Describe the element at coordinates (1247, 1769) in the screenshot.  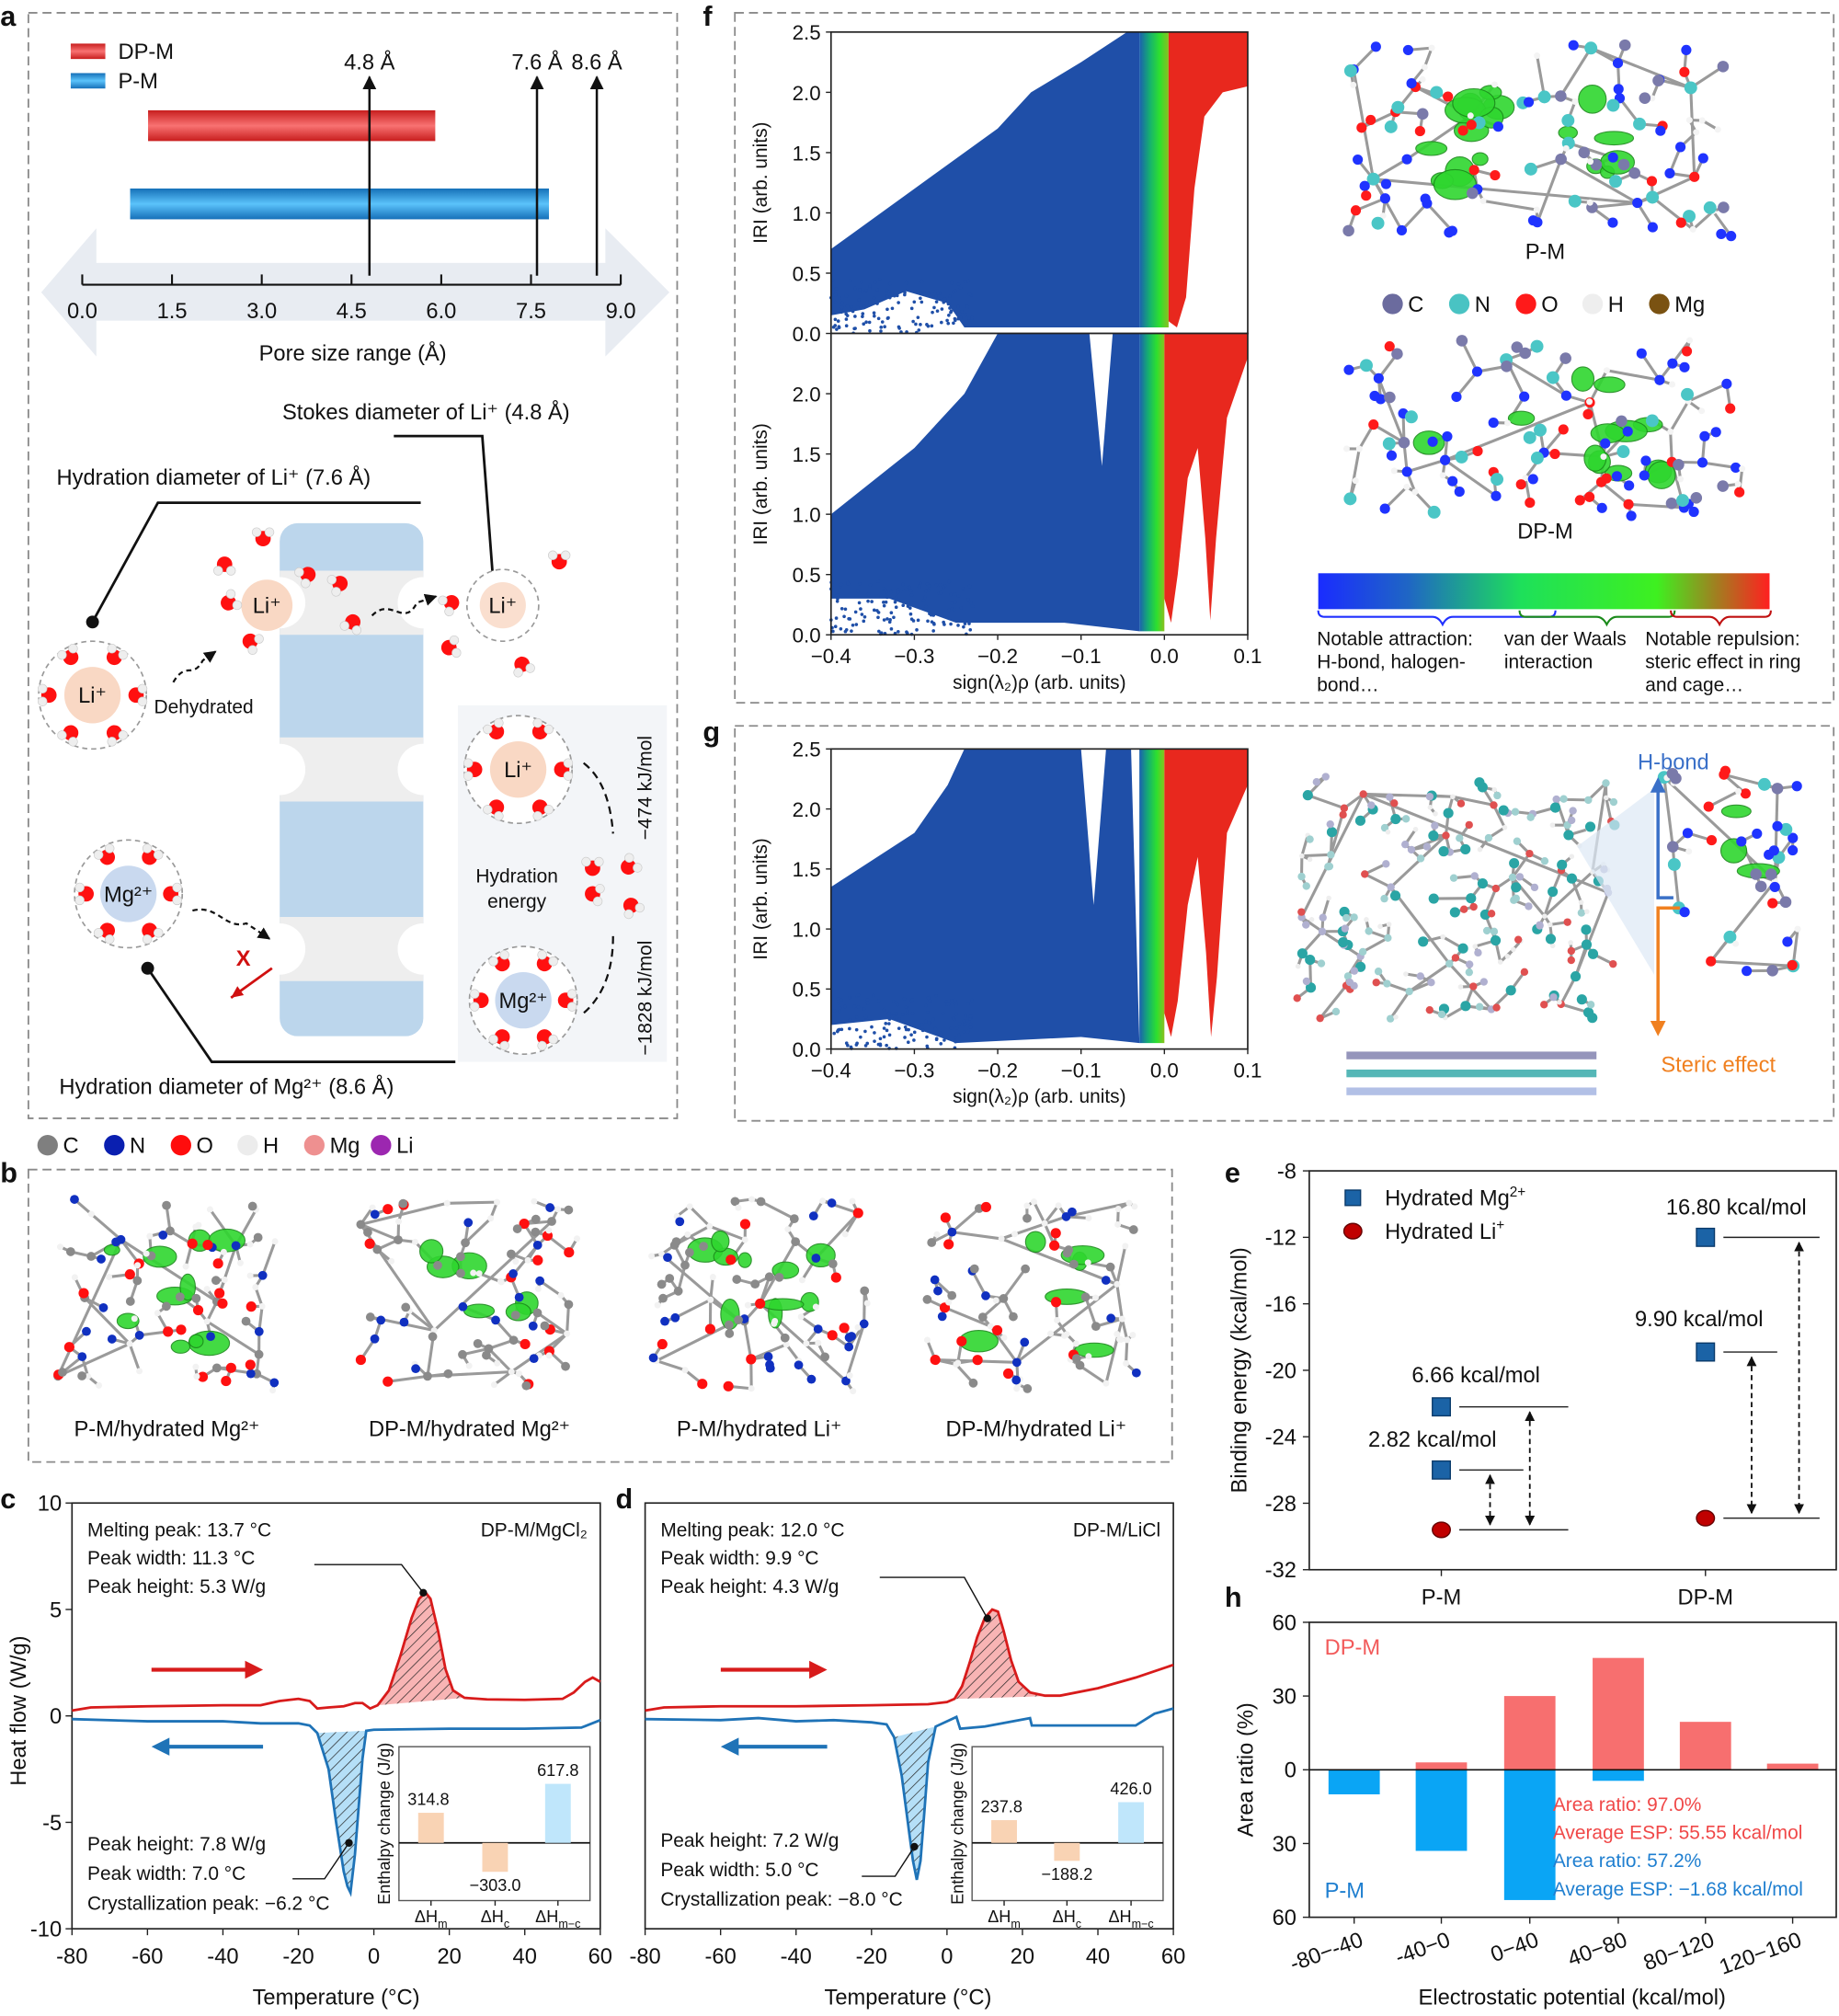
I see `y-axis-title: Area ratio (%)` at that location.